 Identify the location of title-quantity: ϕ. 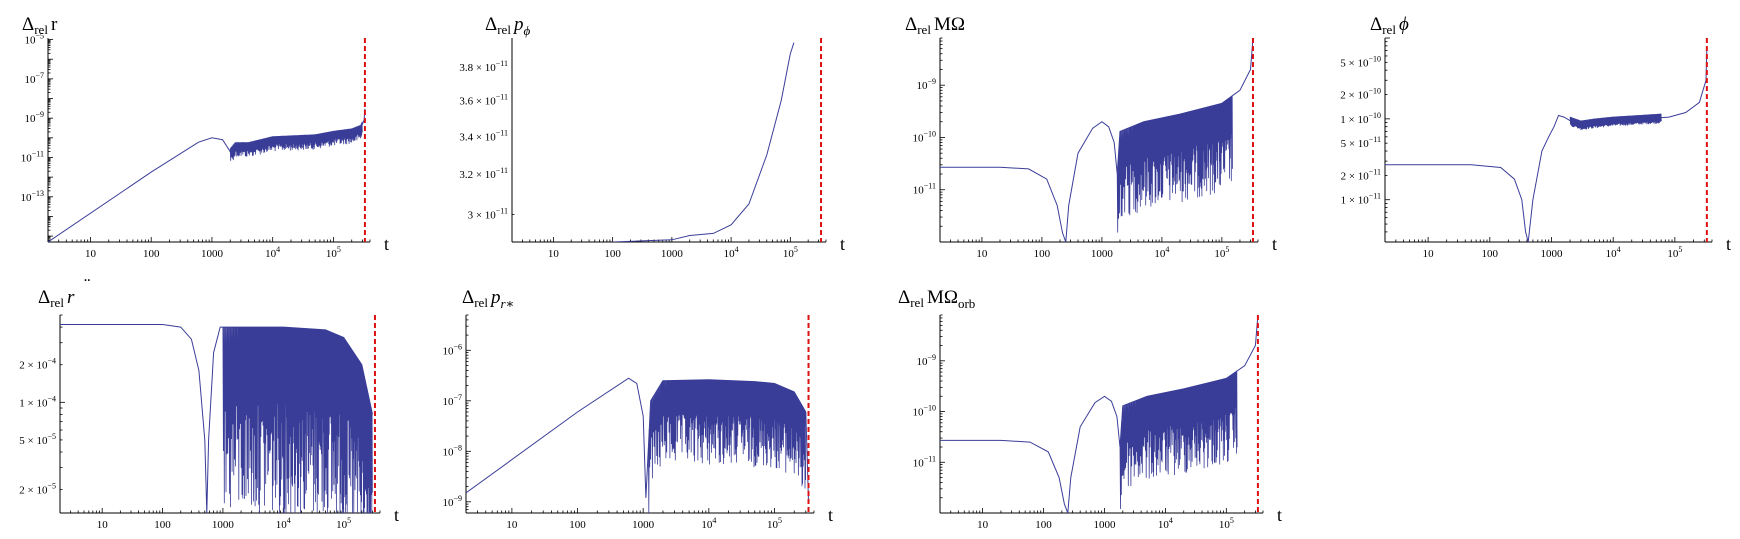
(1404, 24).